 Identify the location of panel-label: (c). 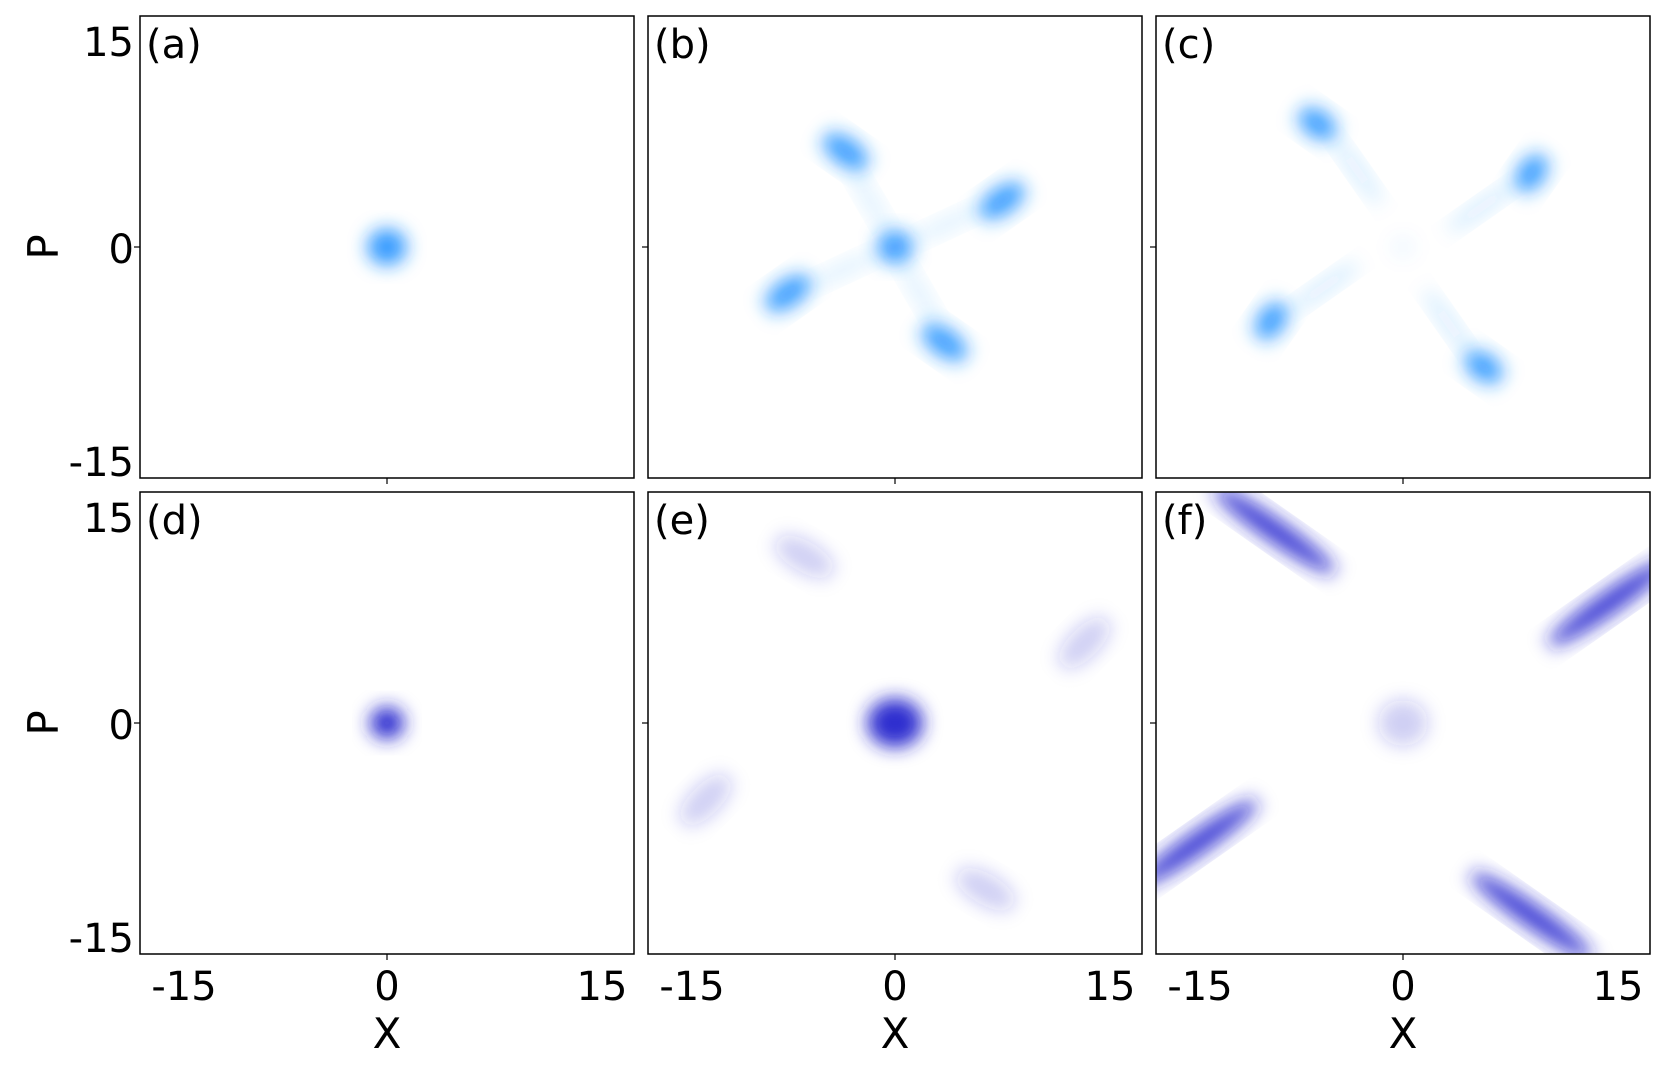
(1188, 45).